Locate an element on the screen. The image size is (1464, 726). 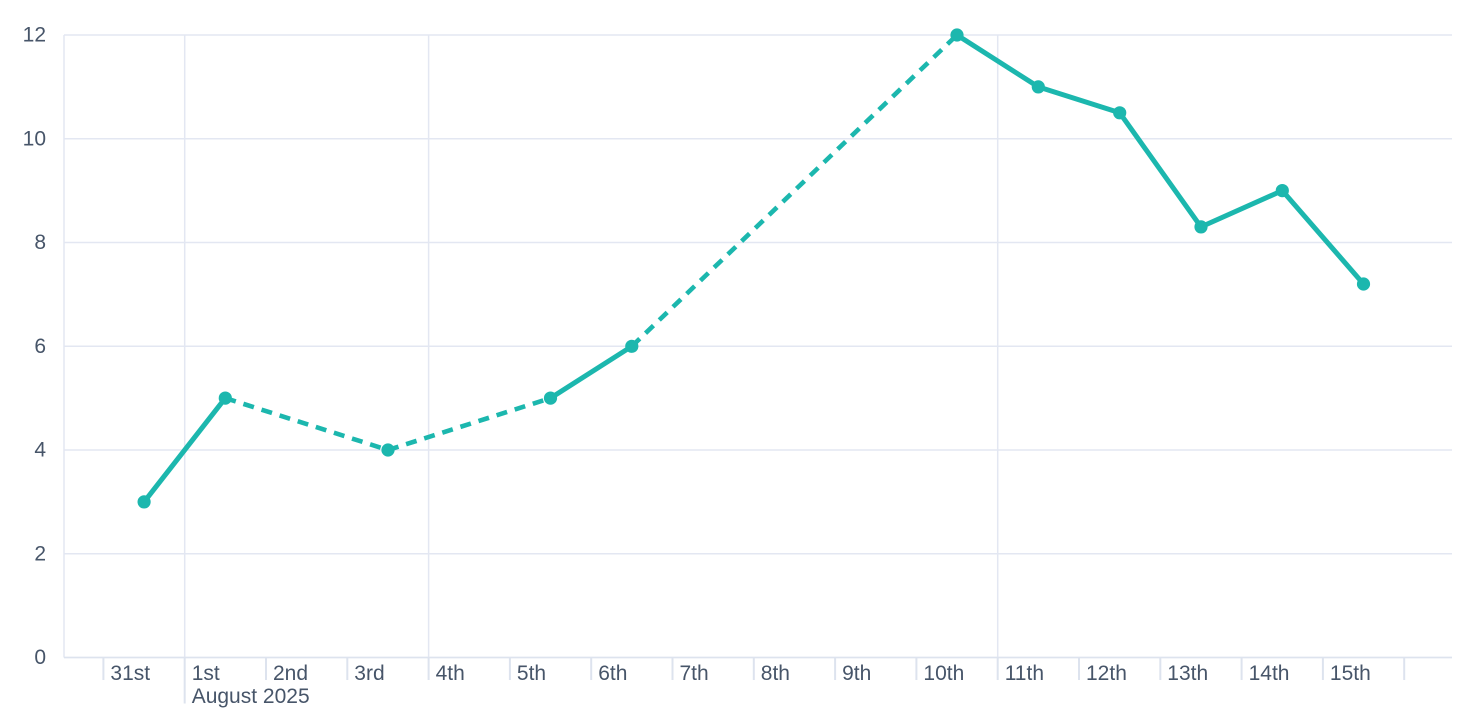
x-axis-label: 6th is located at coordinates (612, 673).